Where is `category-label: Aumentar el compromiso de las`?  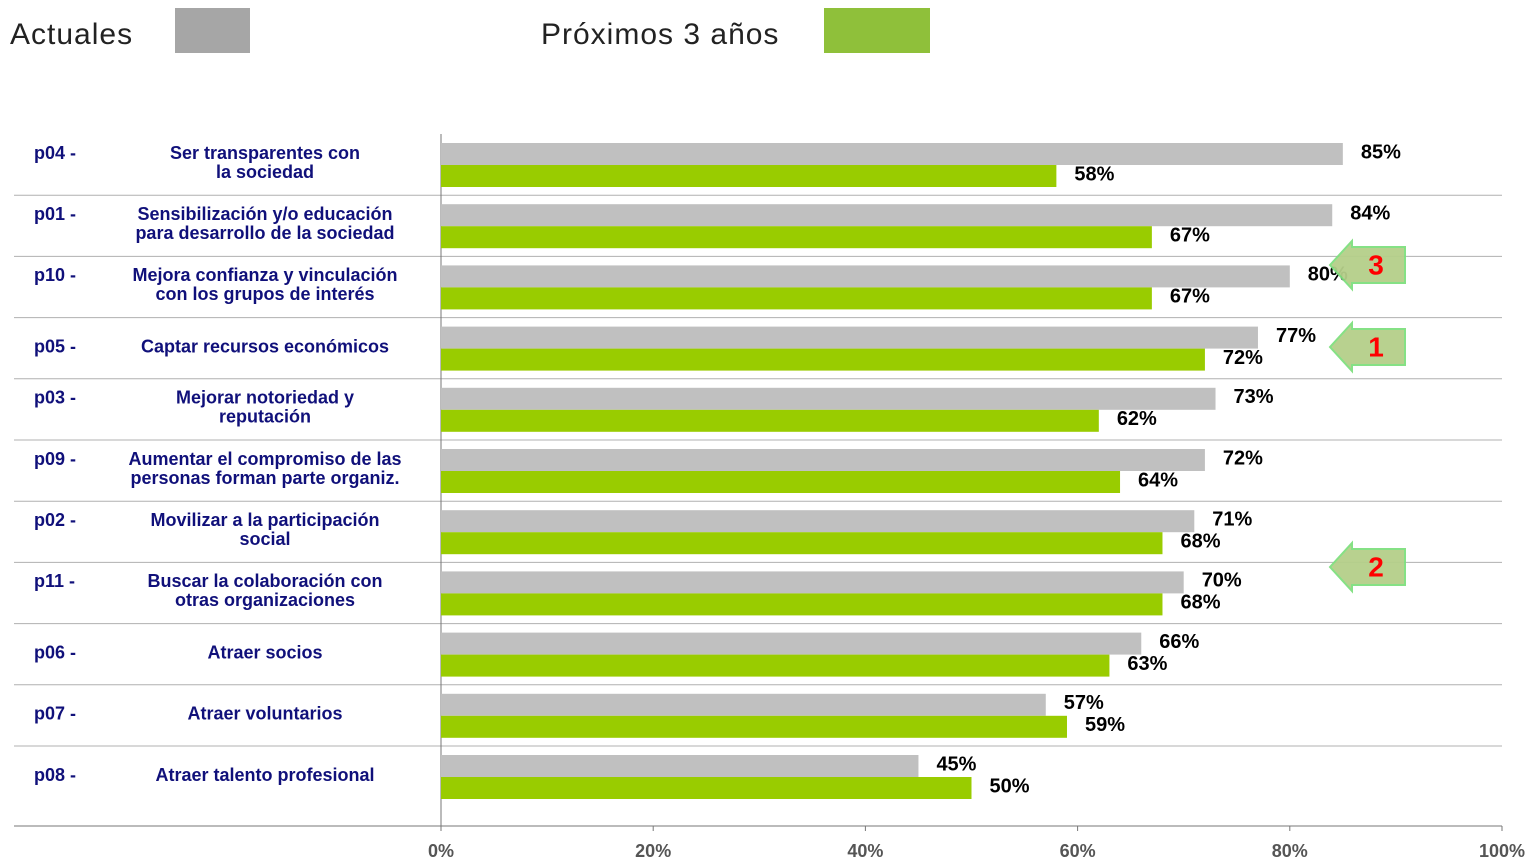 category-label: Aumentar el compromiso de las is located at coordinates (264, 459).